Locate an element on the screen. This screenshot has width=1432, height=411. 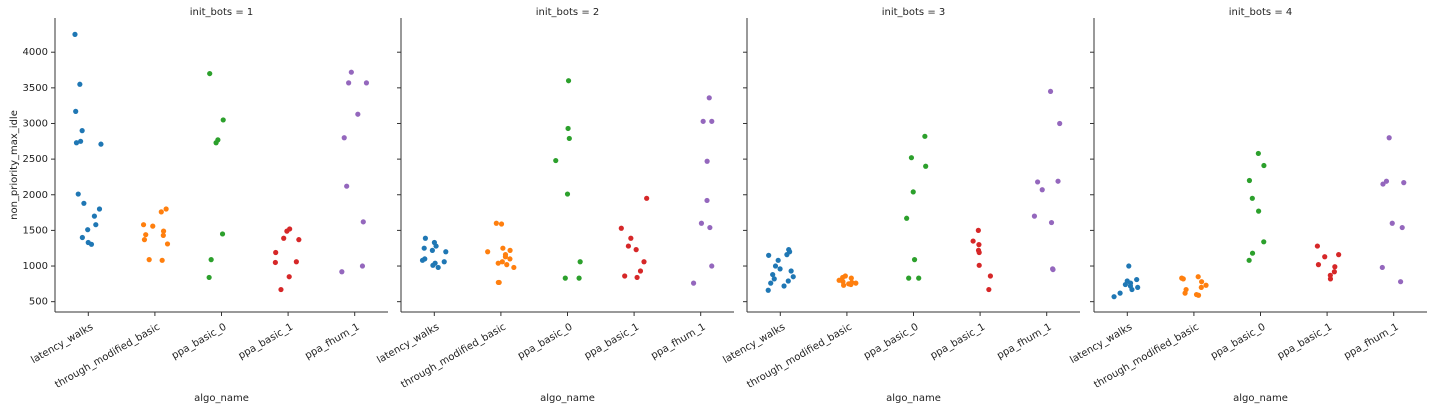
facet-title: init_bots = 2 is located at coordinates (568, 12).